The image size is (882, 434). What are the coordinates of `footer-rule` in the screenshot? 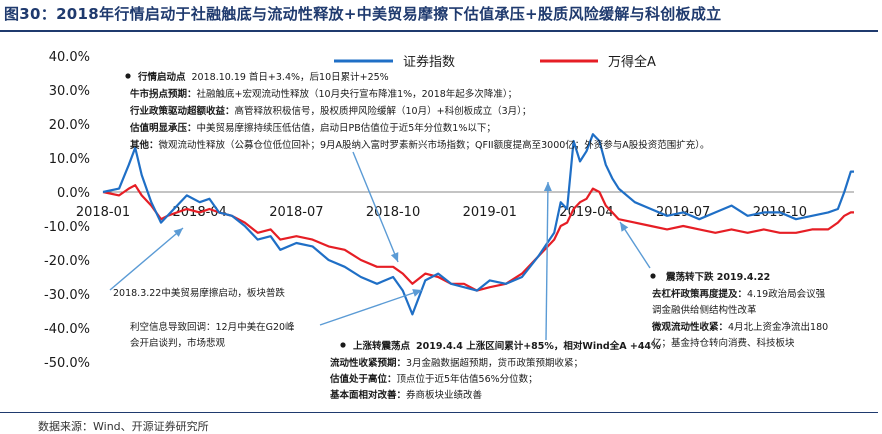 It's located at (439, 412).